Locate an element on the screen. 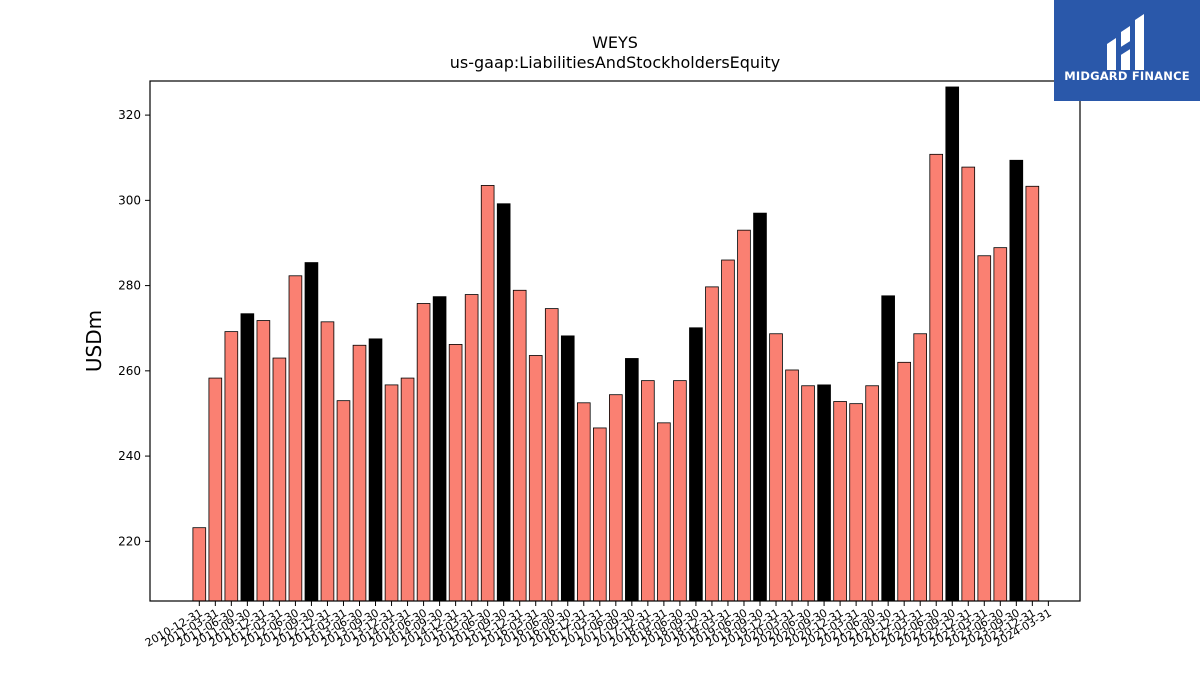 This screenshot has height=675, width=1200. brand-logo: MIDGARD FINANCE is located at coordinates (1127, 50).